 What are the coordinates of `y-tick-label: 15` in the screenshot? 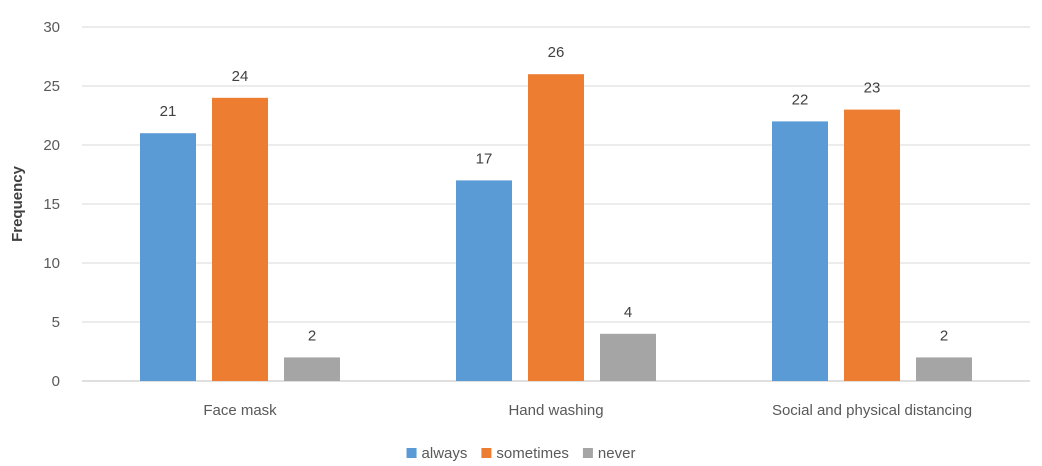 It's located at (51, 204).